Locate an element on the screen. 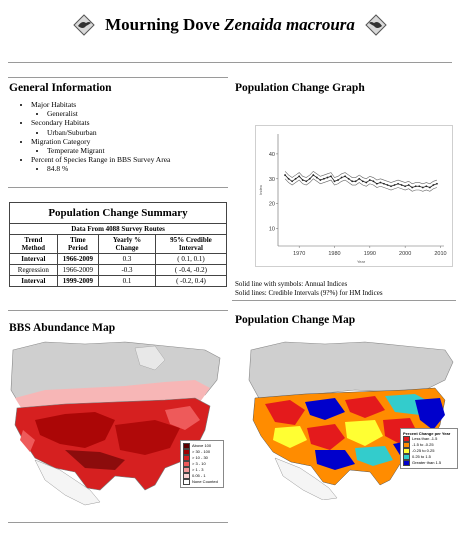  table-title: Population Change Summary is located at coordinates (118, 213).